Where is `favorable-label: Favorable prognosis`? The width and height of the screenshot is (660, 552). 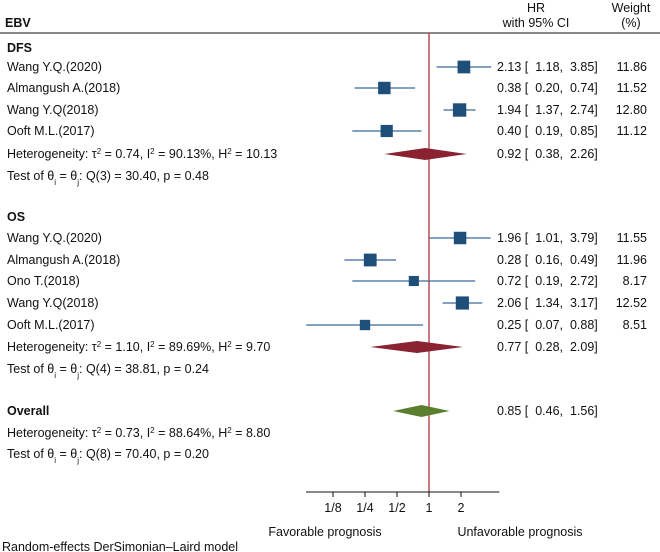
favorable-label: Favorable prognosis is located at coordinates (324, 532).